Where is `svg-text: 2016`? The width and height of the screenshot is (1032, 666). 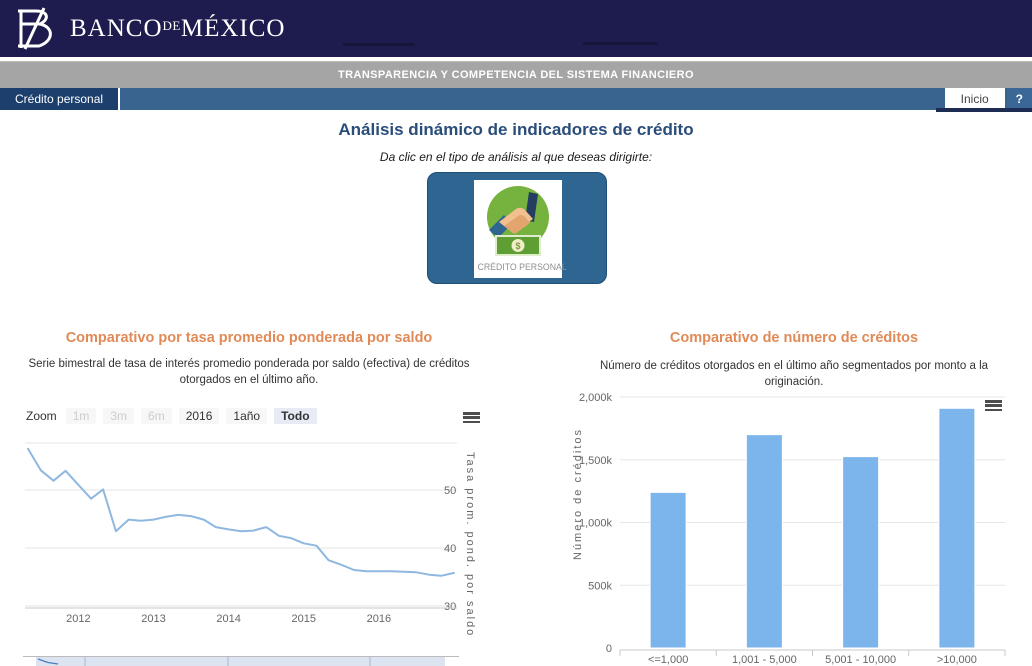
svg-text: 2016 is located at coordinates (379, 619).